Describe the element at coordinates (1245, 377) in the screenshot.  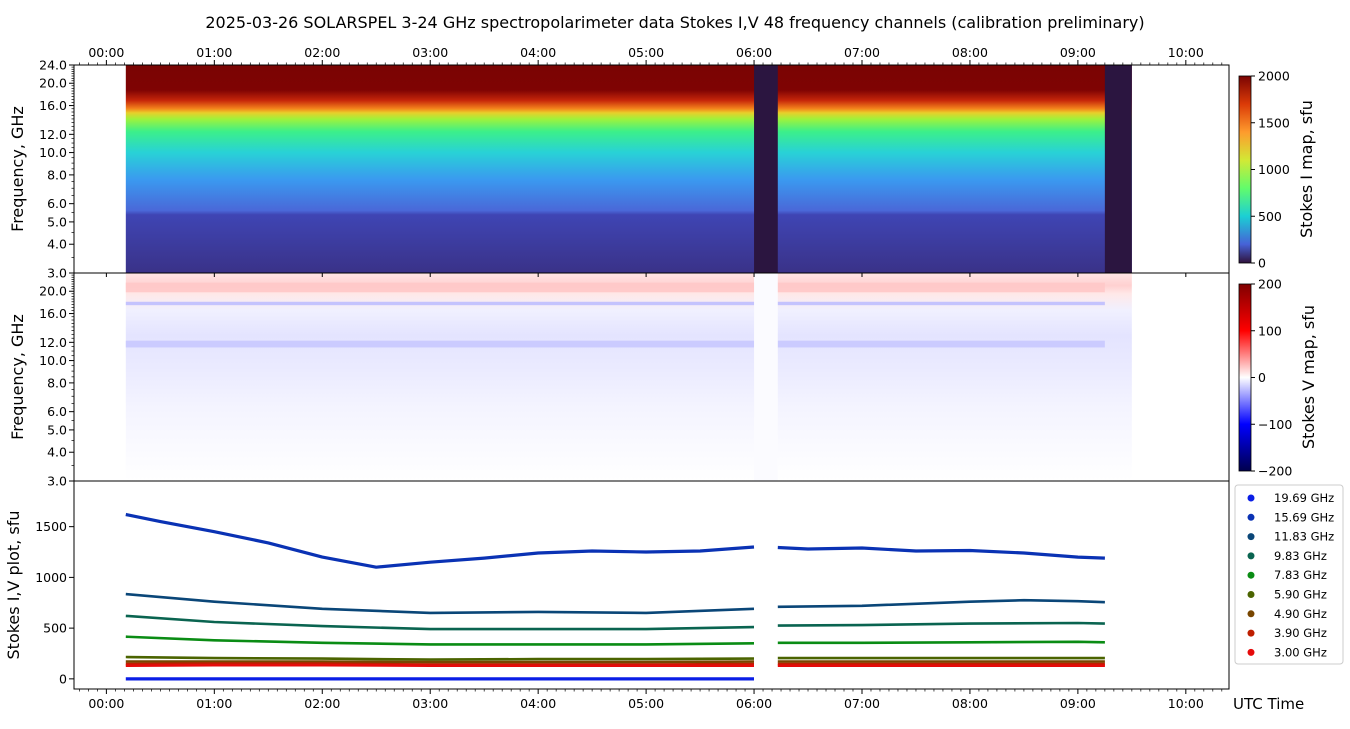
I see `stokes-v-colorbar-gradient` at that location.